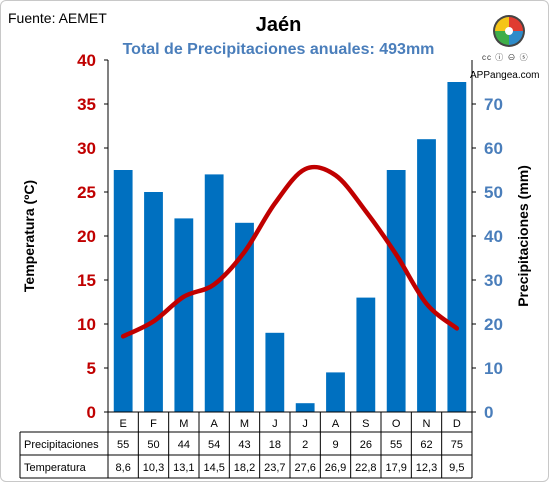 The image size is (557, 488). Describe the element at coordinates (505, 57) in the screenshot. I see `creative-commons-icon: cc ⓘ ⊖ ⓢ` at that location.